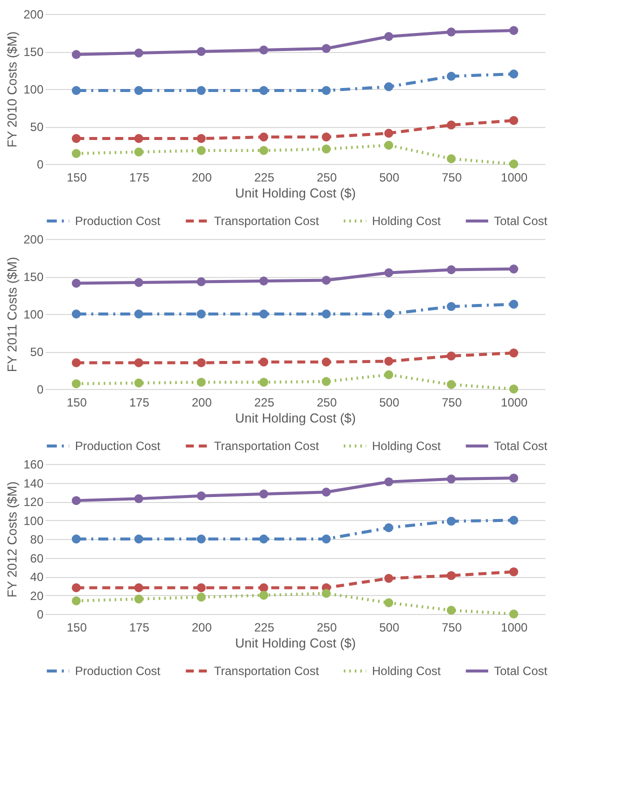 This screenshot has width=619, height=805. I want to click on legend-label: Total Cost, so click(521, 446).